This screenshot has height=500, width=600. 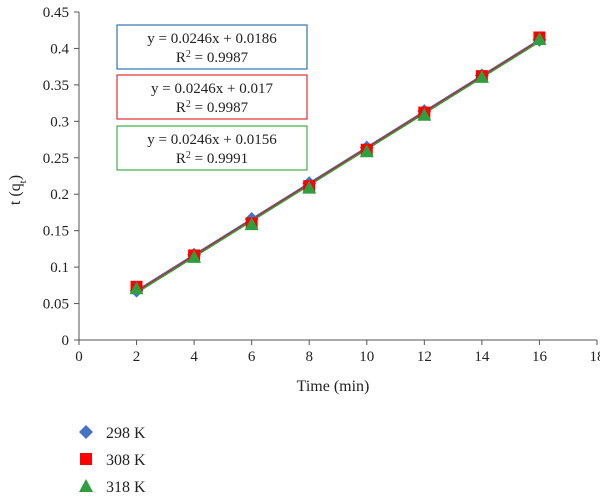 What do you see at coordinates (482, 357) in the screenshot?
I see `x-tick-label: 14` at bounding box center [482, 357].